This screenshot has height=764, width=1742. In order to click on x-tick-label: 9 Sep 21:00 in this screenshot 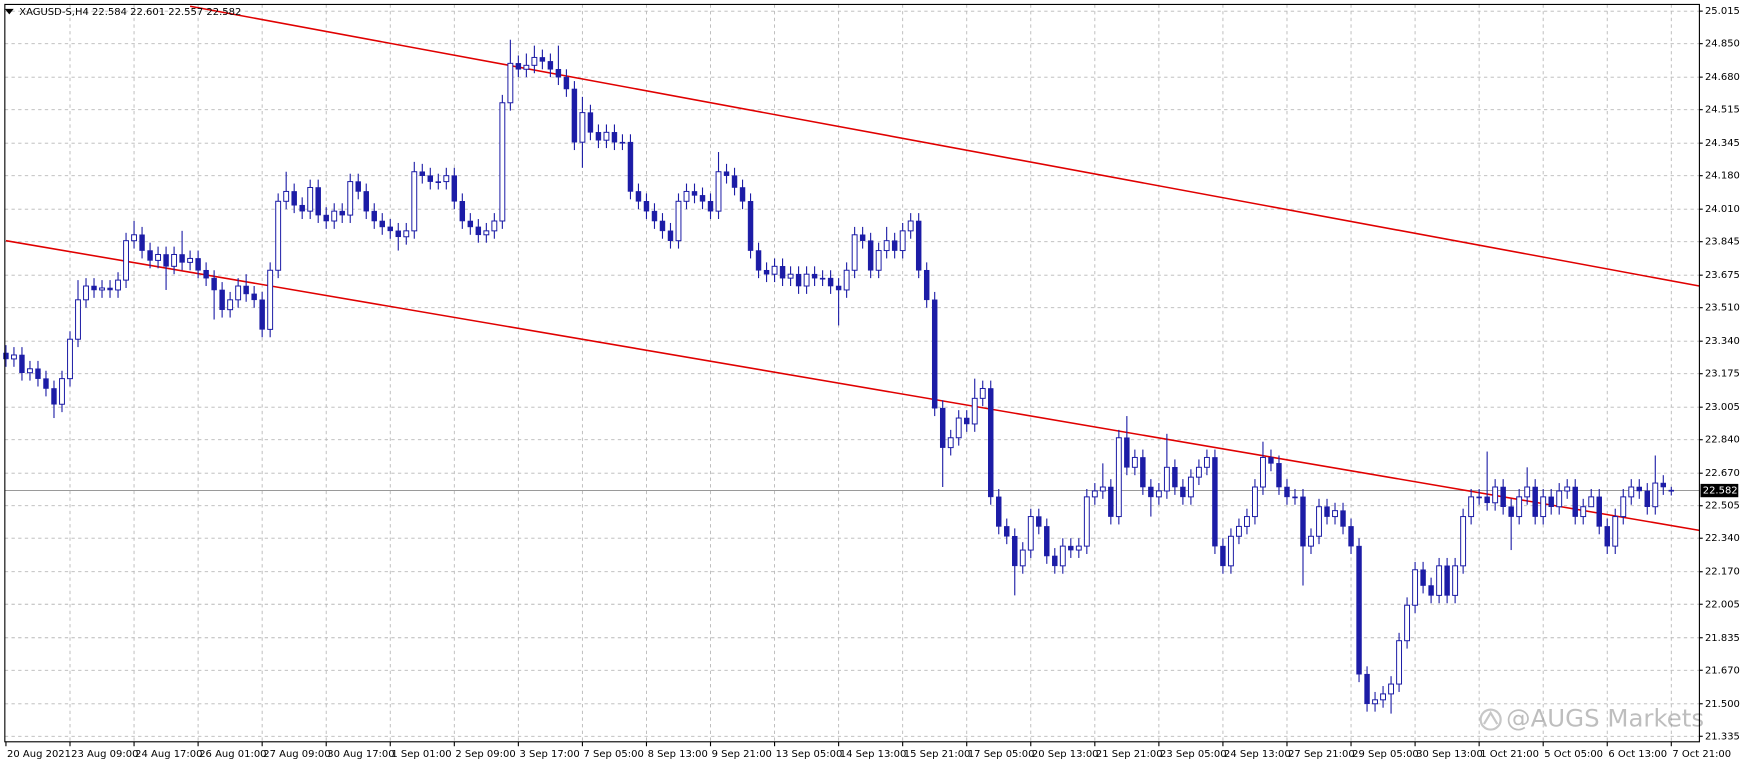, I will do `click(742, 754)`.